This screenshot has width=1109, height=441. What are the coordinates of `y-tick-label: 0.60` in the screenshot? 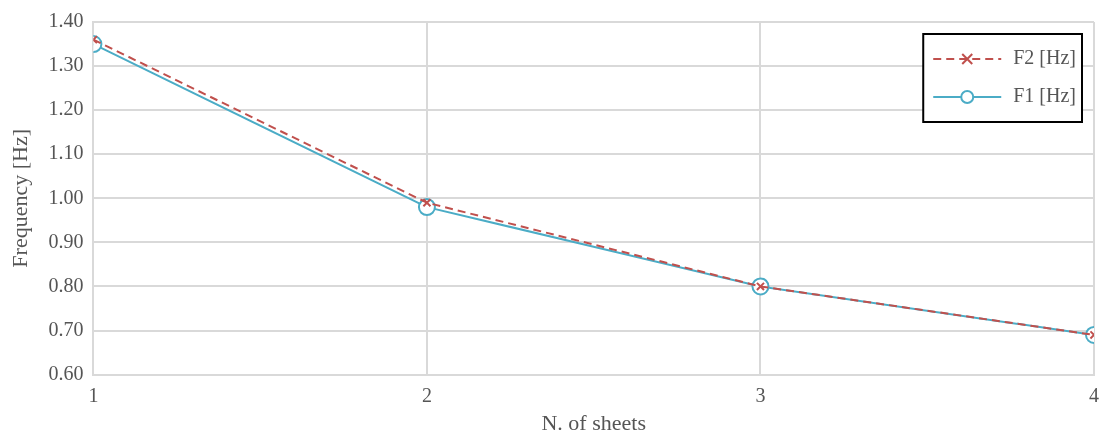 It's located at (66, 372).